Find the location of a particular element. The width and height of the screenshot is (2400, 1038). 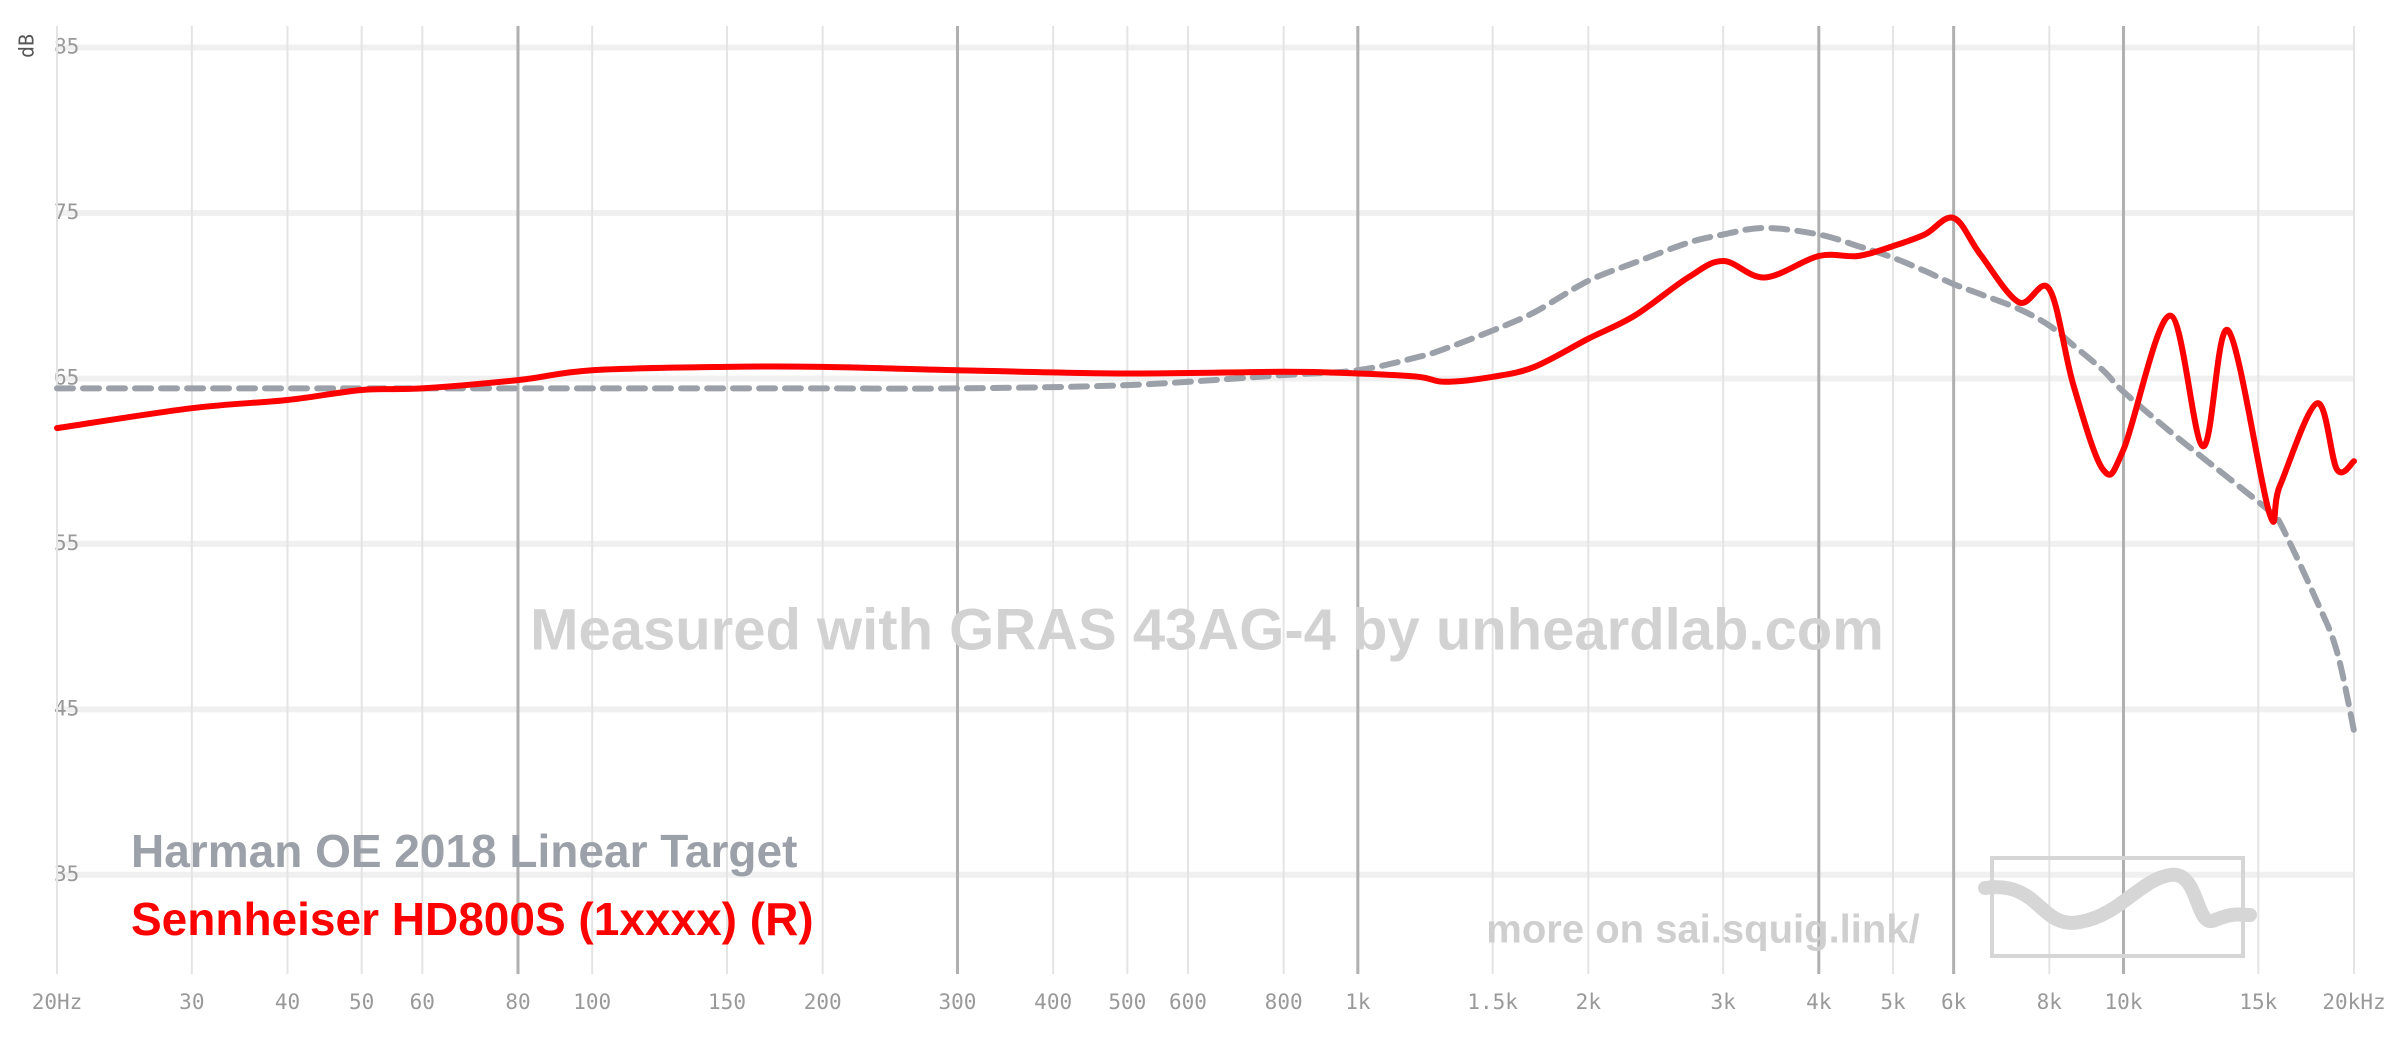

legend-entry: Harman OE 2018 Linear Target is located at coordinates (464, 851).